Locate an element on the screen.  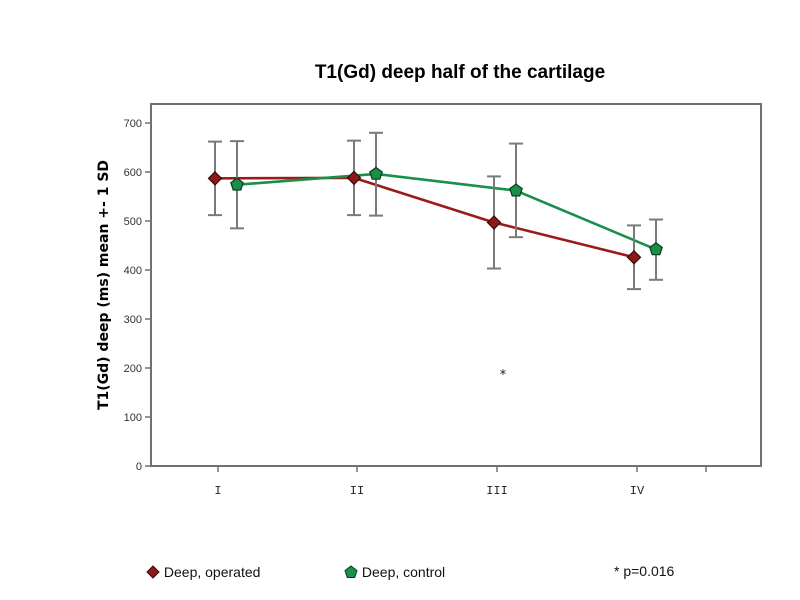
diamond-marker-icon is located at coordinates (153, 572).